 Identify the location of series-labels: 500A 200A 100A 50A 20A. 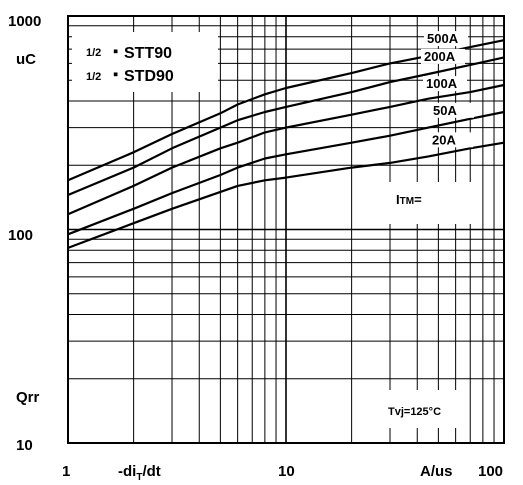
(441, 89).